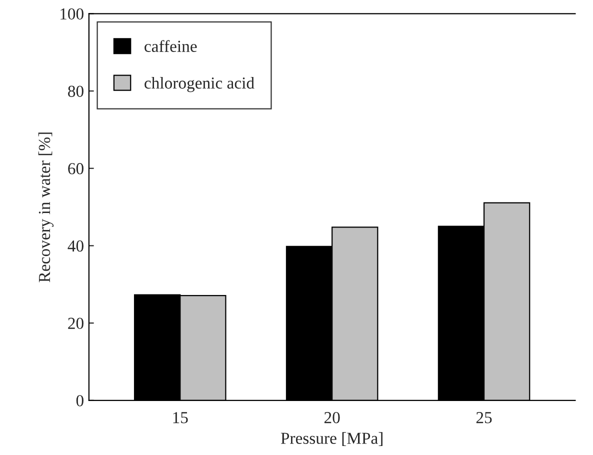  I want to click on y-axis-title: Recovery in water [%], so click(46, 207).